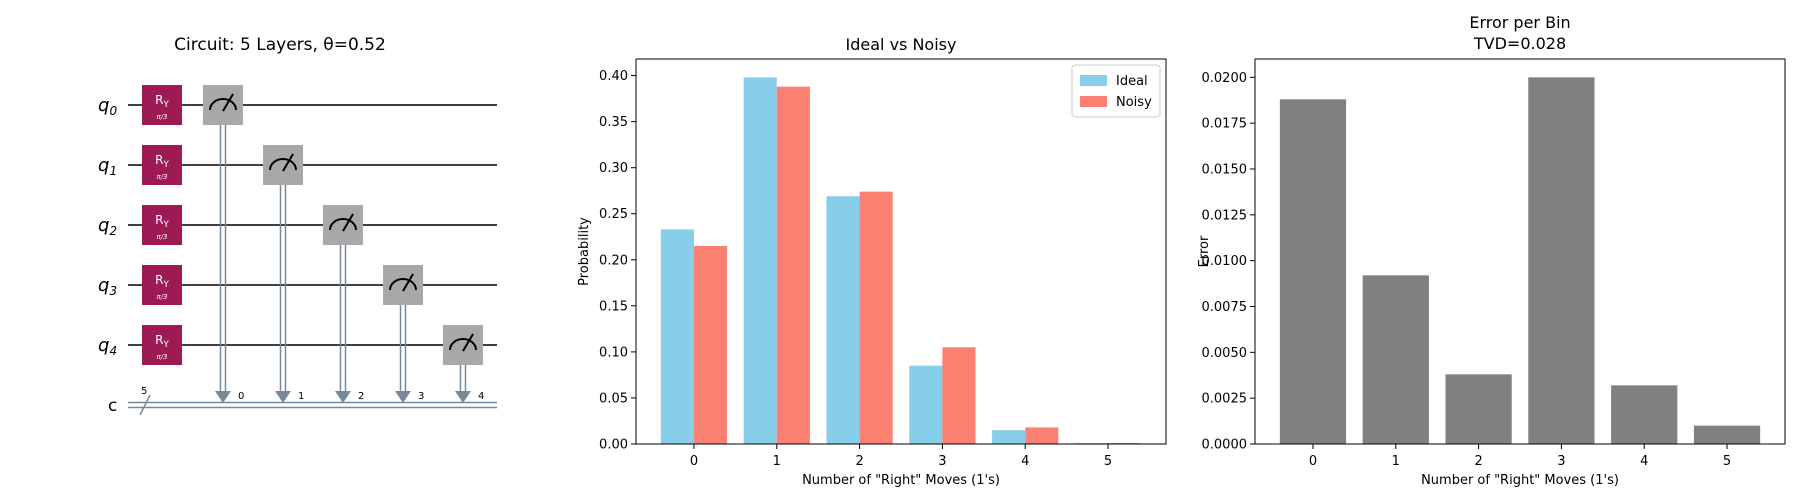 This screenshot has height=500, width=1800. I want to click on qubit-label: q1, so click(107, 166).